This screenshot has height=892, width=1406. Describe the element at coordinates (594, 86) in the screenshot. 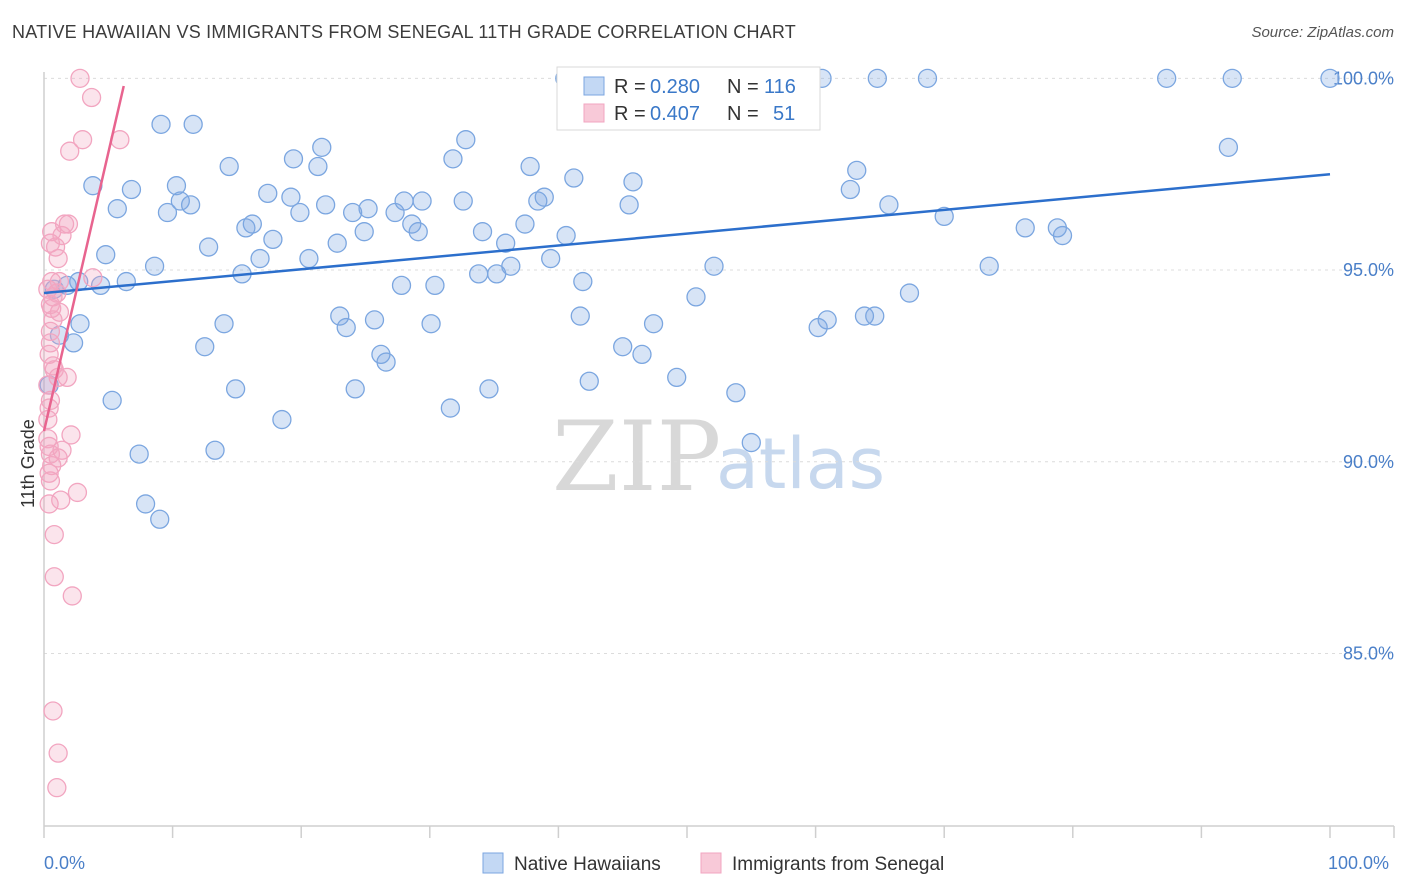

I see `legend-swatch-native-hawaiians` at that location.